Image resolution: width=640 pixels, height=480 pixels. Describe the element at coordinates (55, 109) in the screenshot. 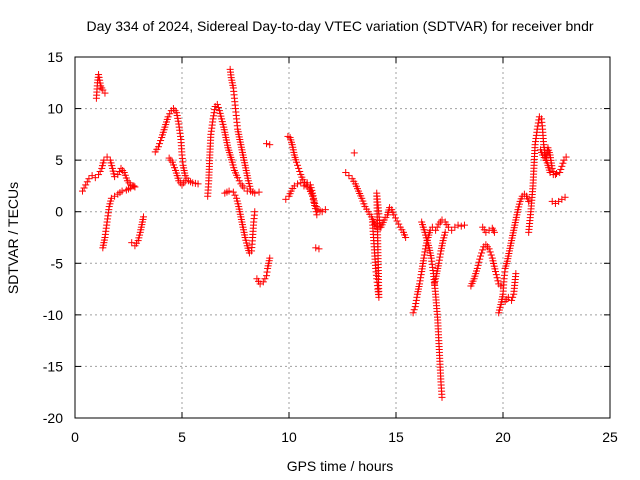

I see `y-tick-label: 10` at that location.